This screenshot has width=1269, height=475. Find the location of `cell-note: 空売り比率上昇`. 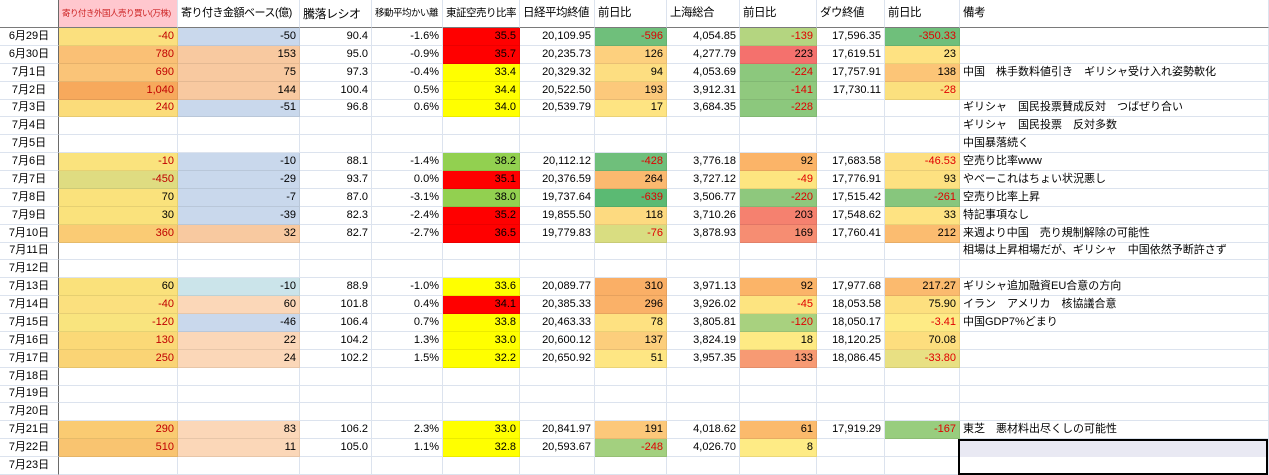

cell-note: 空売り比率上昇 is located at coordinates (1114, 197).